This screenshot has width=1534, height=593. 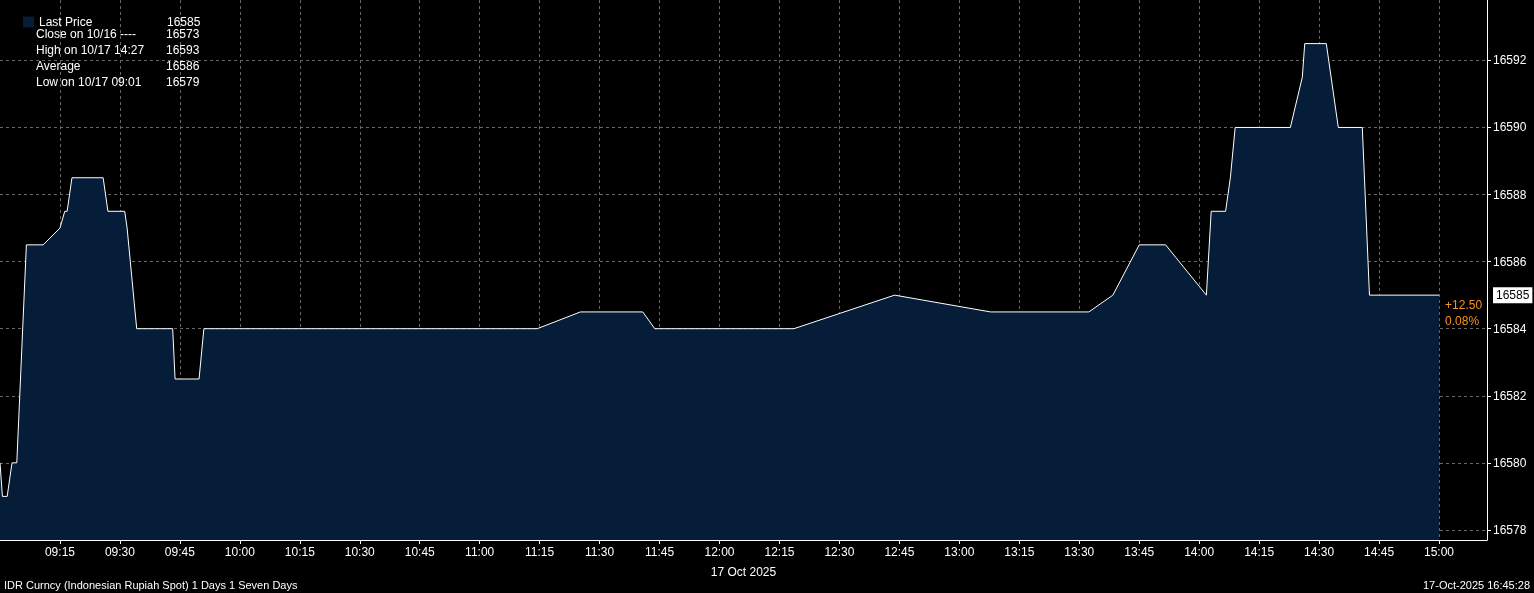 I want to click on annotation: 16579, so click(x=183, y=82).